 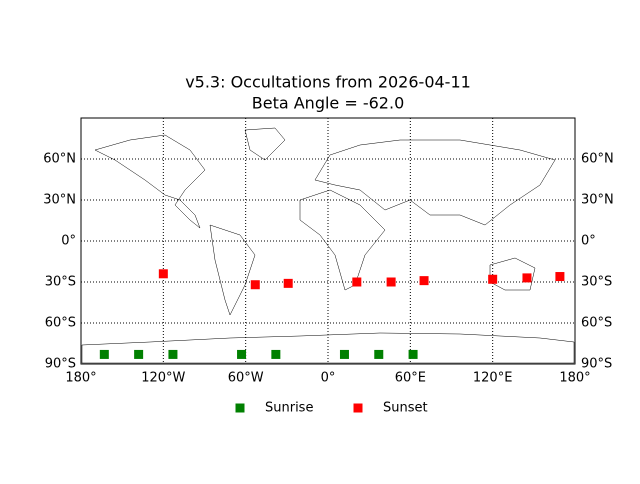 I want to click on y-tick-label-right: 90°S, so click(x=596, y=364).